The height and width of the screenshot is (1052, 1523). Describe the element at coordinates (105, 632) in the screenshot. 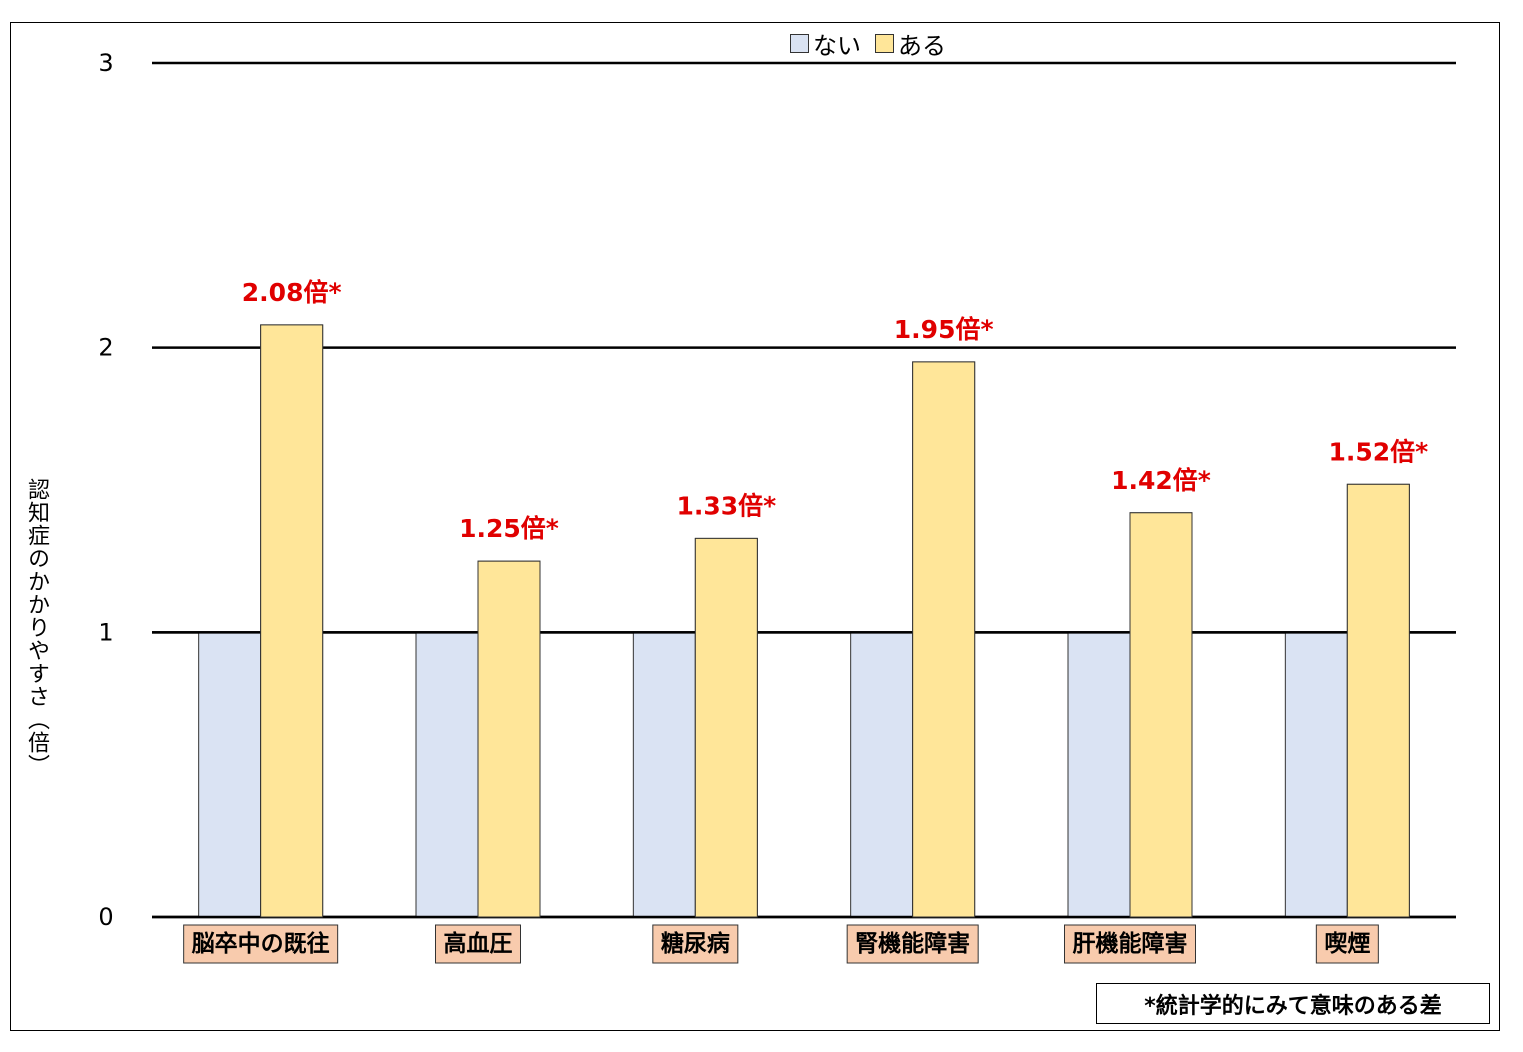

I see `y-tick-label-1: 1` at that location.